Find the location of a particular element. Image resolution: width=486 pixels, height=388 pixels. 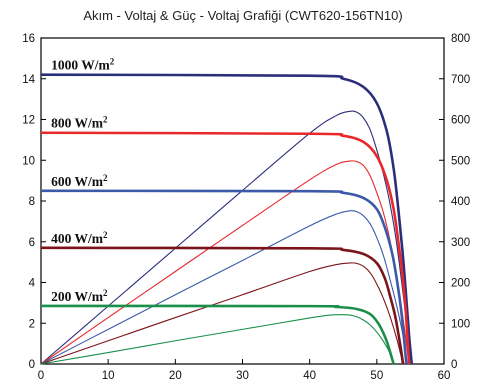

y2-tick-label: 0 is located at coordinates (454, 365).